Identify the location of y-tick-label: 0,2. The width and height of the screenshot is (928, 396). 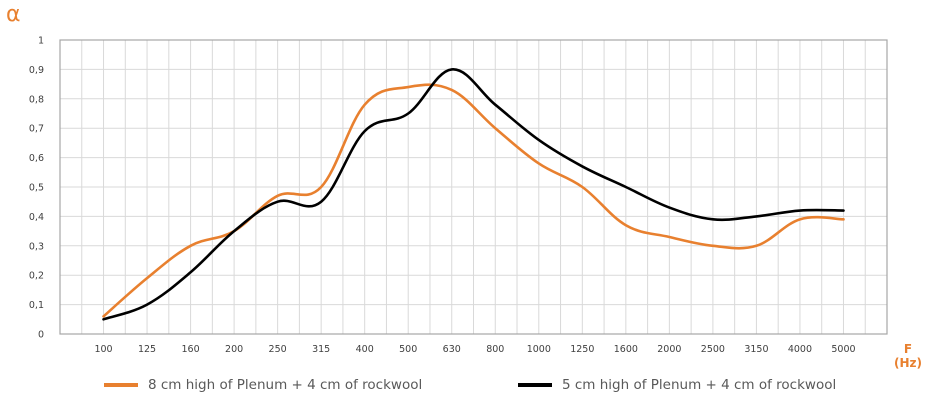
(36, 276).